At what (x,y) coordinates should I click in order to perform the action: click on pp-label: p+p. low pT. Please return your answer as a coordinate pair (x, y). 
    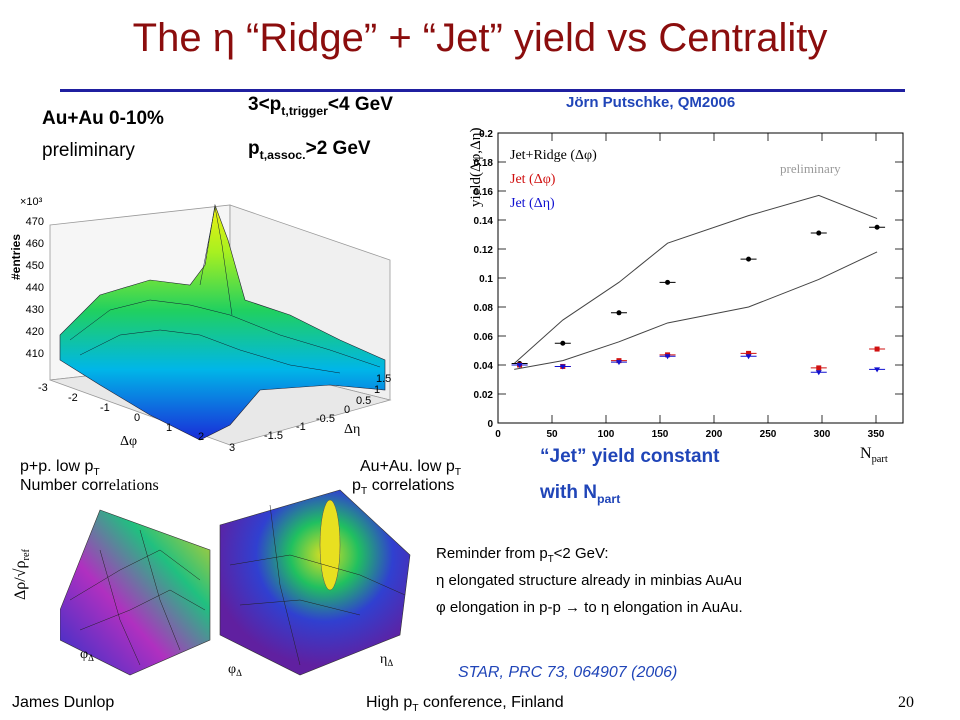
    Looking at the image, I should click on (60, 468).